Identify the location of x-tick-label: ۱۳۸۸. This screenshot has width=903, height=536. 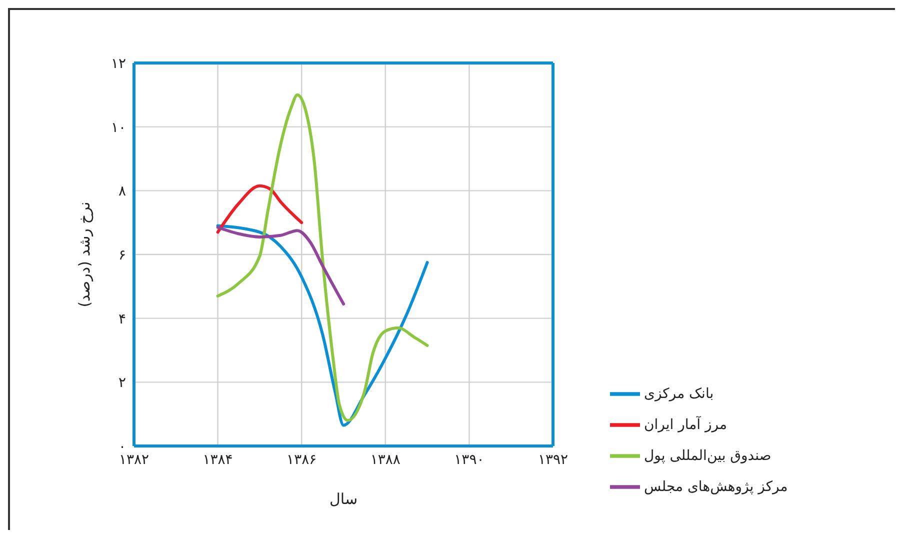
(385, 460).